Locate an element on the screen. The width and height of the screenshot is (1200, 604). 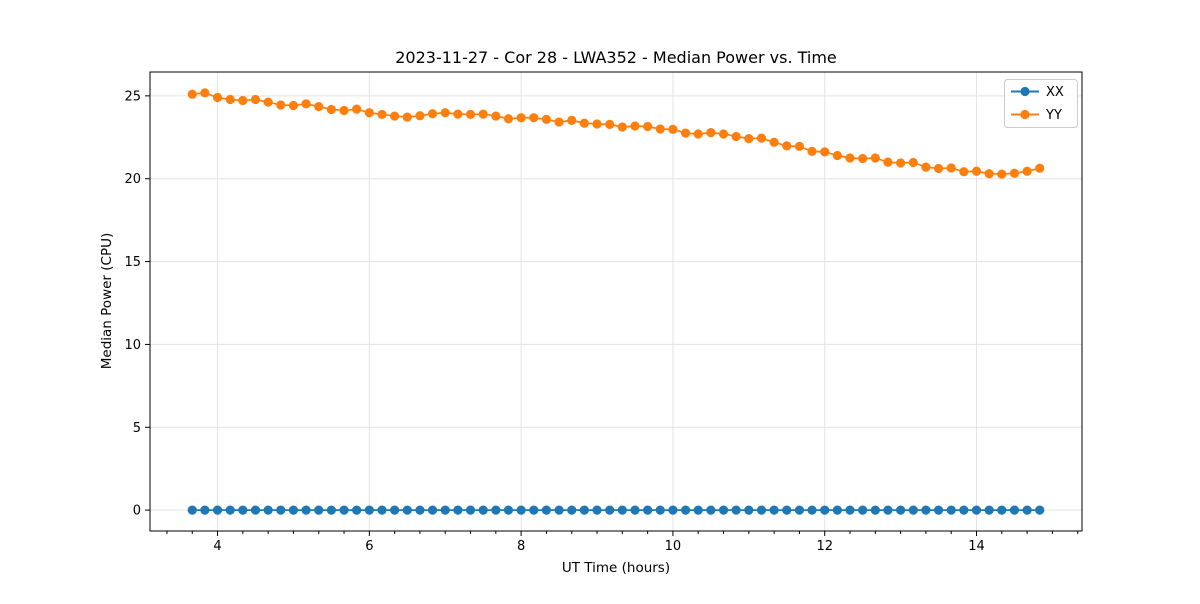
x-axis-label: UT Time (hours) is located at coordinates (616, 568).